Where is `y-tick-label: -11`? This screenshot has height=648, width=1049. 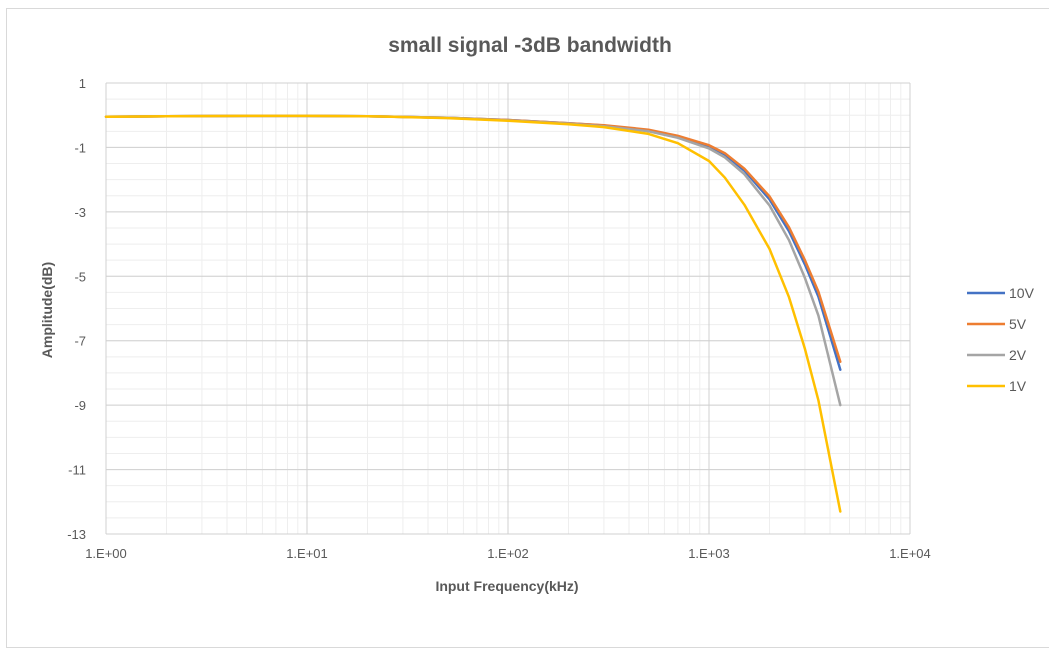 y-tick-label: -11 is located at coordinates (77, 470).